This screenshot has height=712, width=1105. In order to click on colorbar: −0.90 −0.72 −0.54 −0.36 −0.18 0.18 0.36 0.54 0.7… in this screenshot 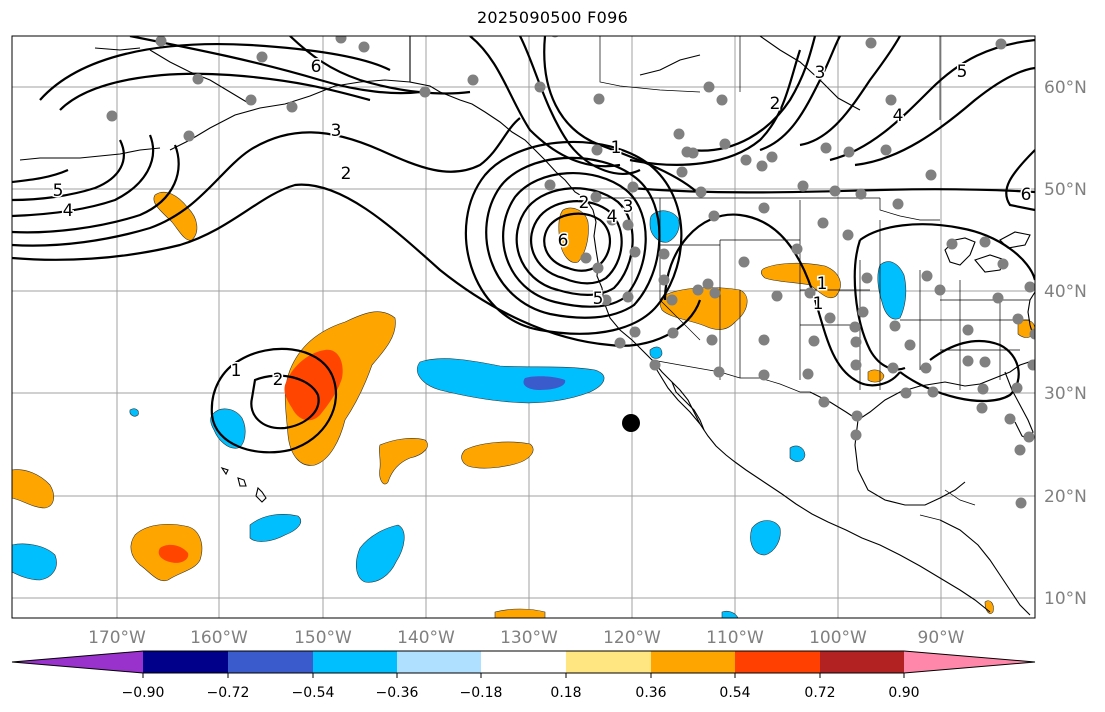, I will do `click(523, 675)`.